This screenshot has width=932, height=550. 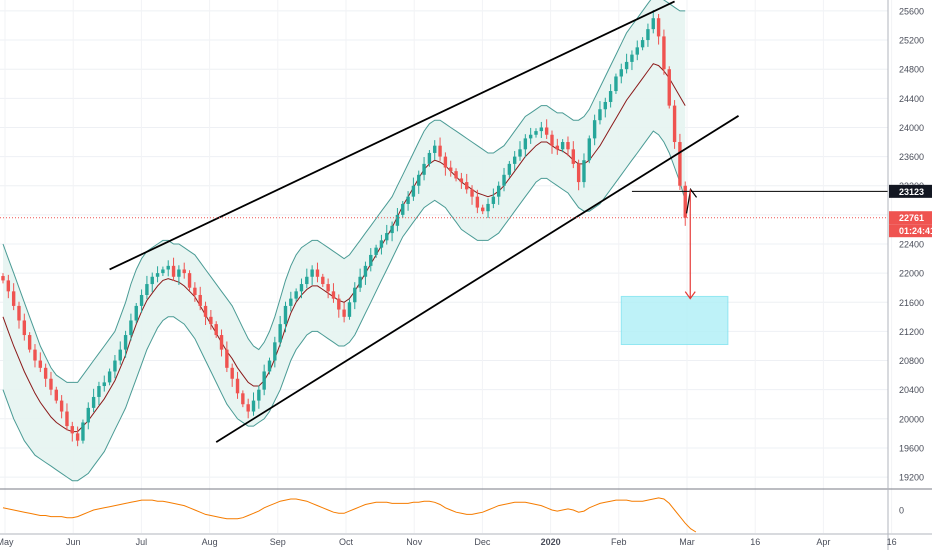 What do you see at coordinates (901, 511) in the screenshot?
I see `oscillator-zero-label: 0` at bounding box center [901, 511].